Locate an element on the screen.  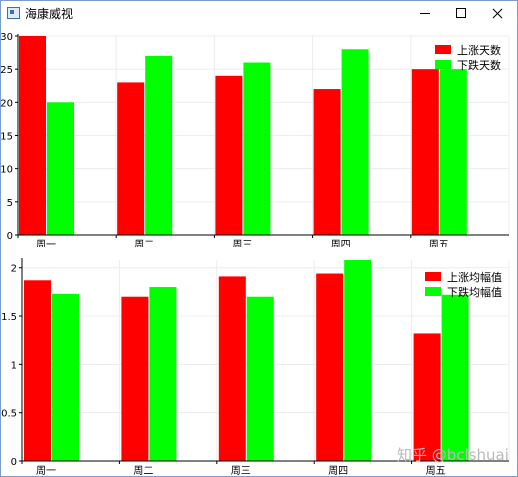
minimize-button is located at coordinates (425, 13).